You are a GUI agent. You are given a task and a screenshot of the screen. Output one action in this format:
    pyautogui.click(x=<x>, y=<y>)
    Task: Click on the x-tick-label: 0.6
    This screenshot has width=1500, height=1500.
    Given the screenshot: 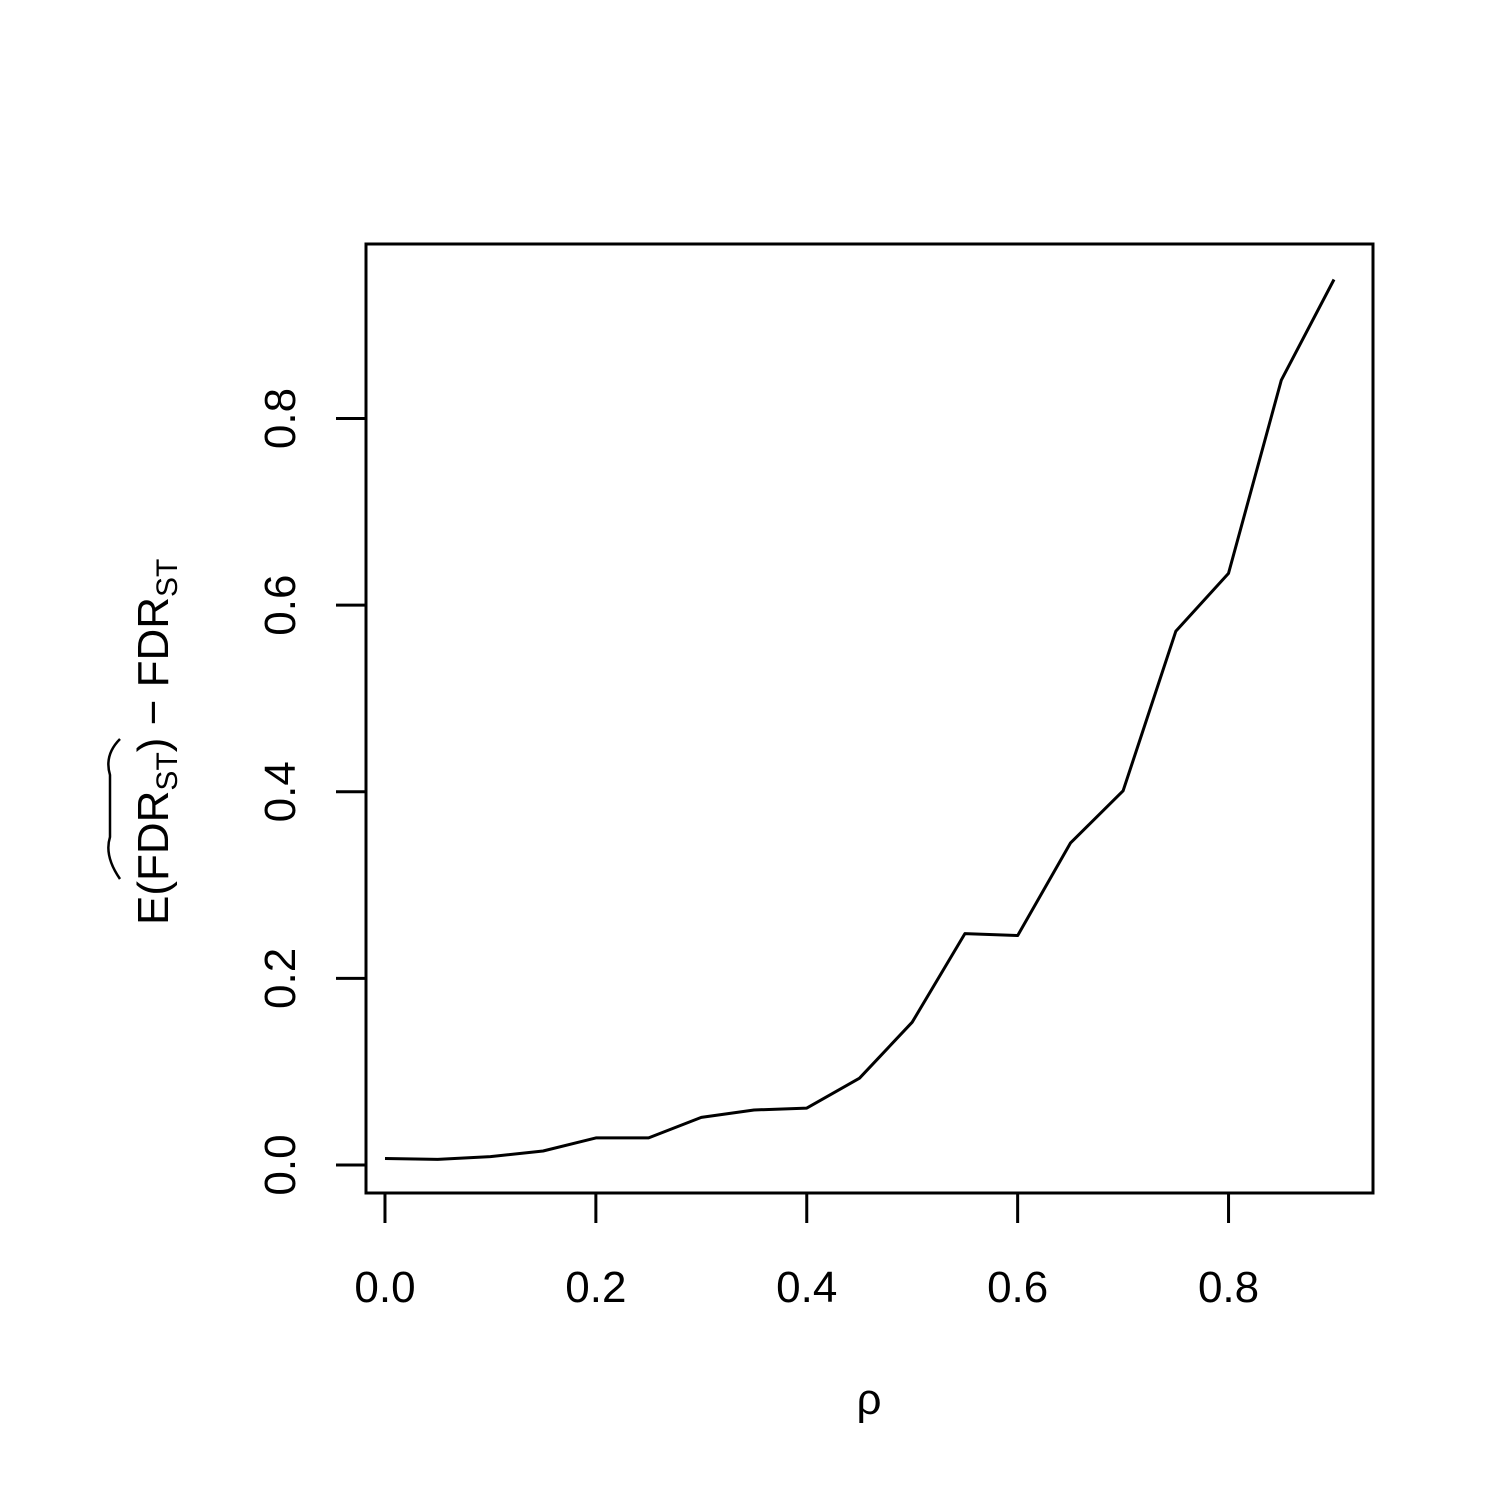 What is the action you would take?
    pyautogui.click(x=1017, y=1287)
    